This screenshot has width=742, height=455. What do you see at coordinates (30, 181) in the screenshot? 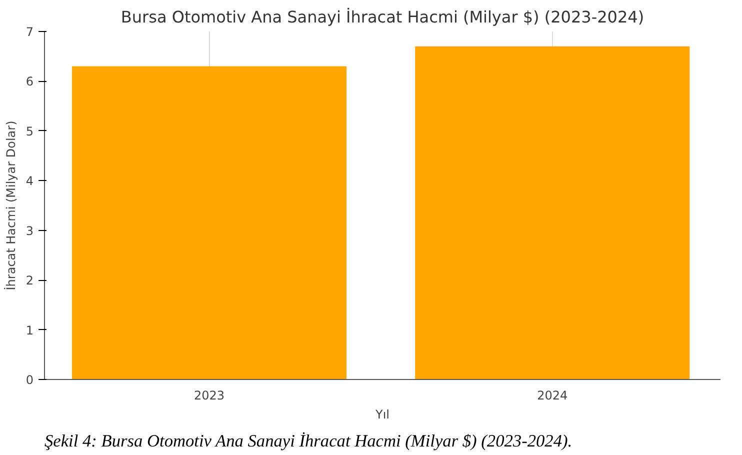
I see `y-tick-label: 4` at bounding box center [30, 181].